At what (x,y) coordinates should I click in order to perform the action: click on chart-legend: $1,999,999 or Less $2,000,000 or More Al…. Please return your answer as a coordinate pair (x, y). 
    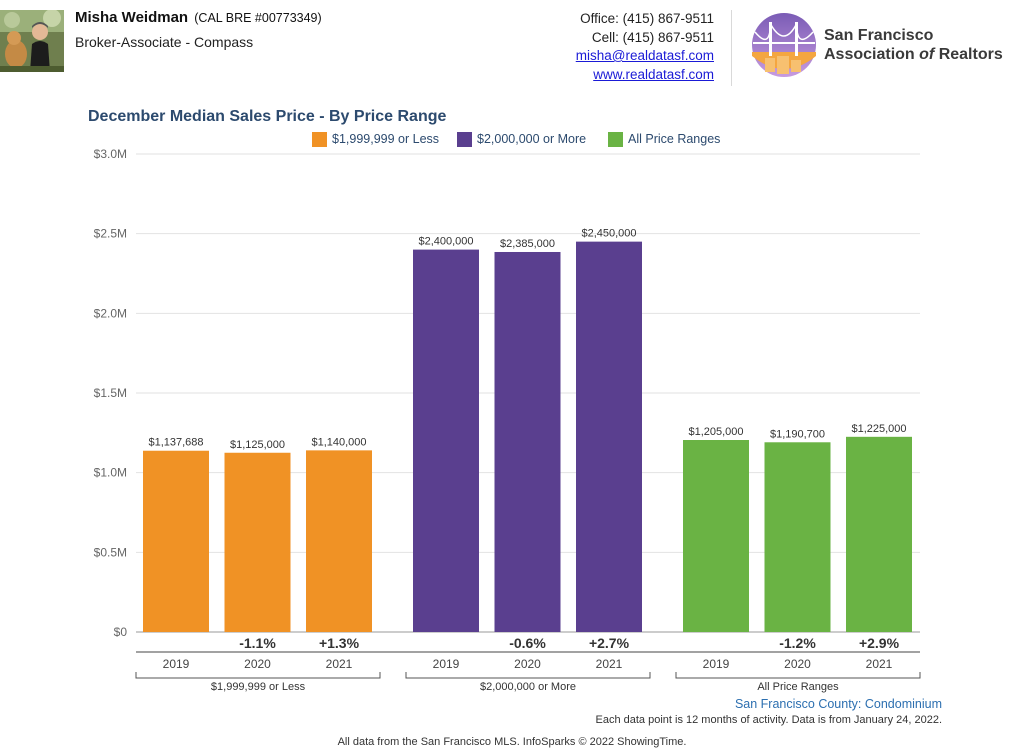
    Looking at the image, I should click on (512, 139).